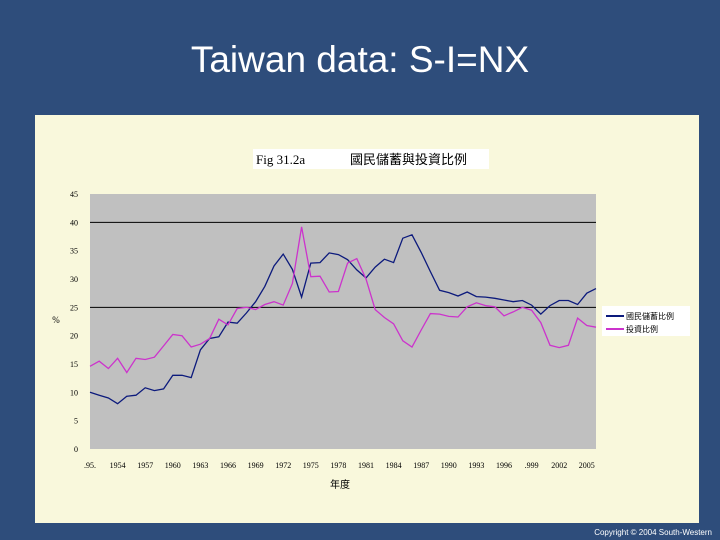 The width and height of the screenshot is (720, 540). What do you see at coordinates (74, 336) in the screenshot?
I see `y-tick-label: 20` at bounding box center [74, 336].